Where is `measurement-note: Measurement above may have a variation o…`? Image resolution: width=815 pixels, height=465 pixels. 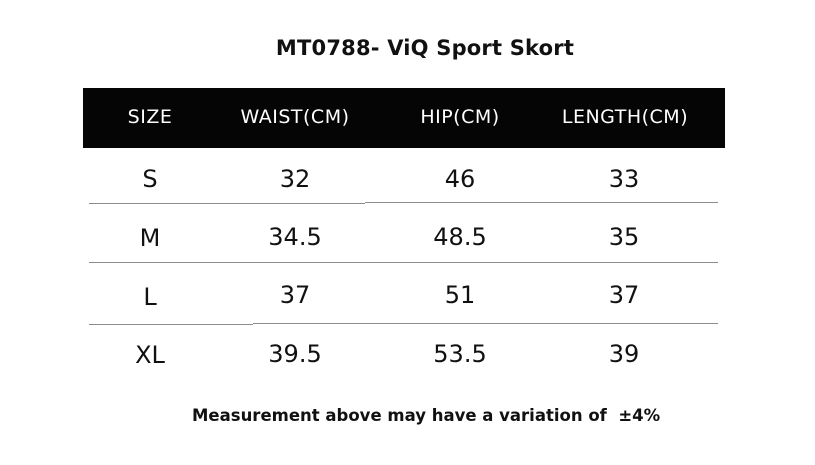
measurement-note: Measurement above may have a variation o… is located at coordinates (426, 415).